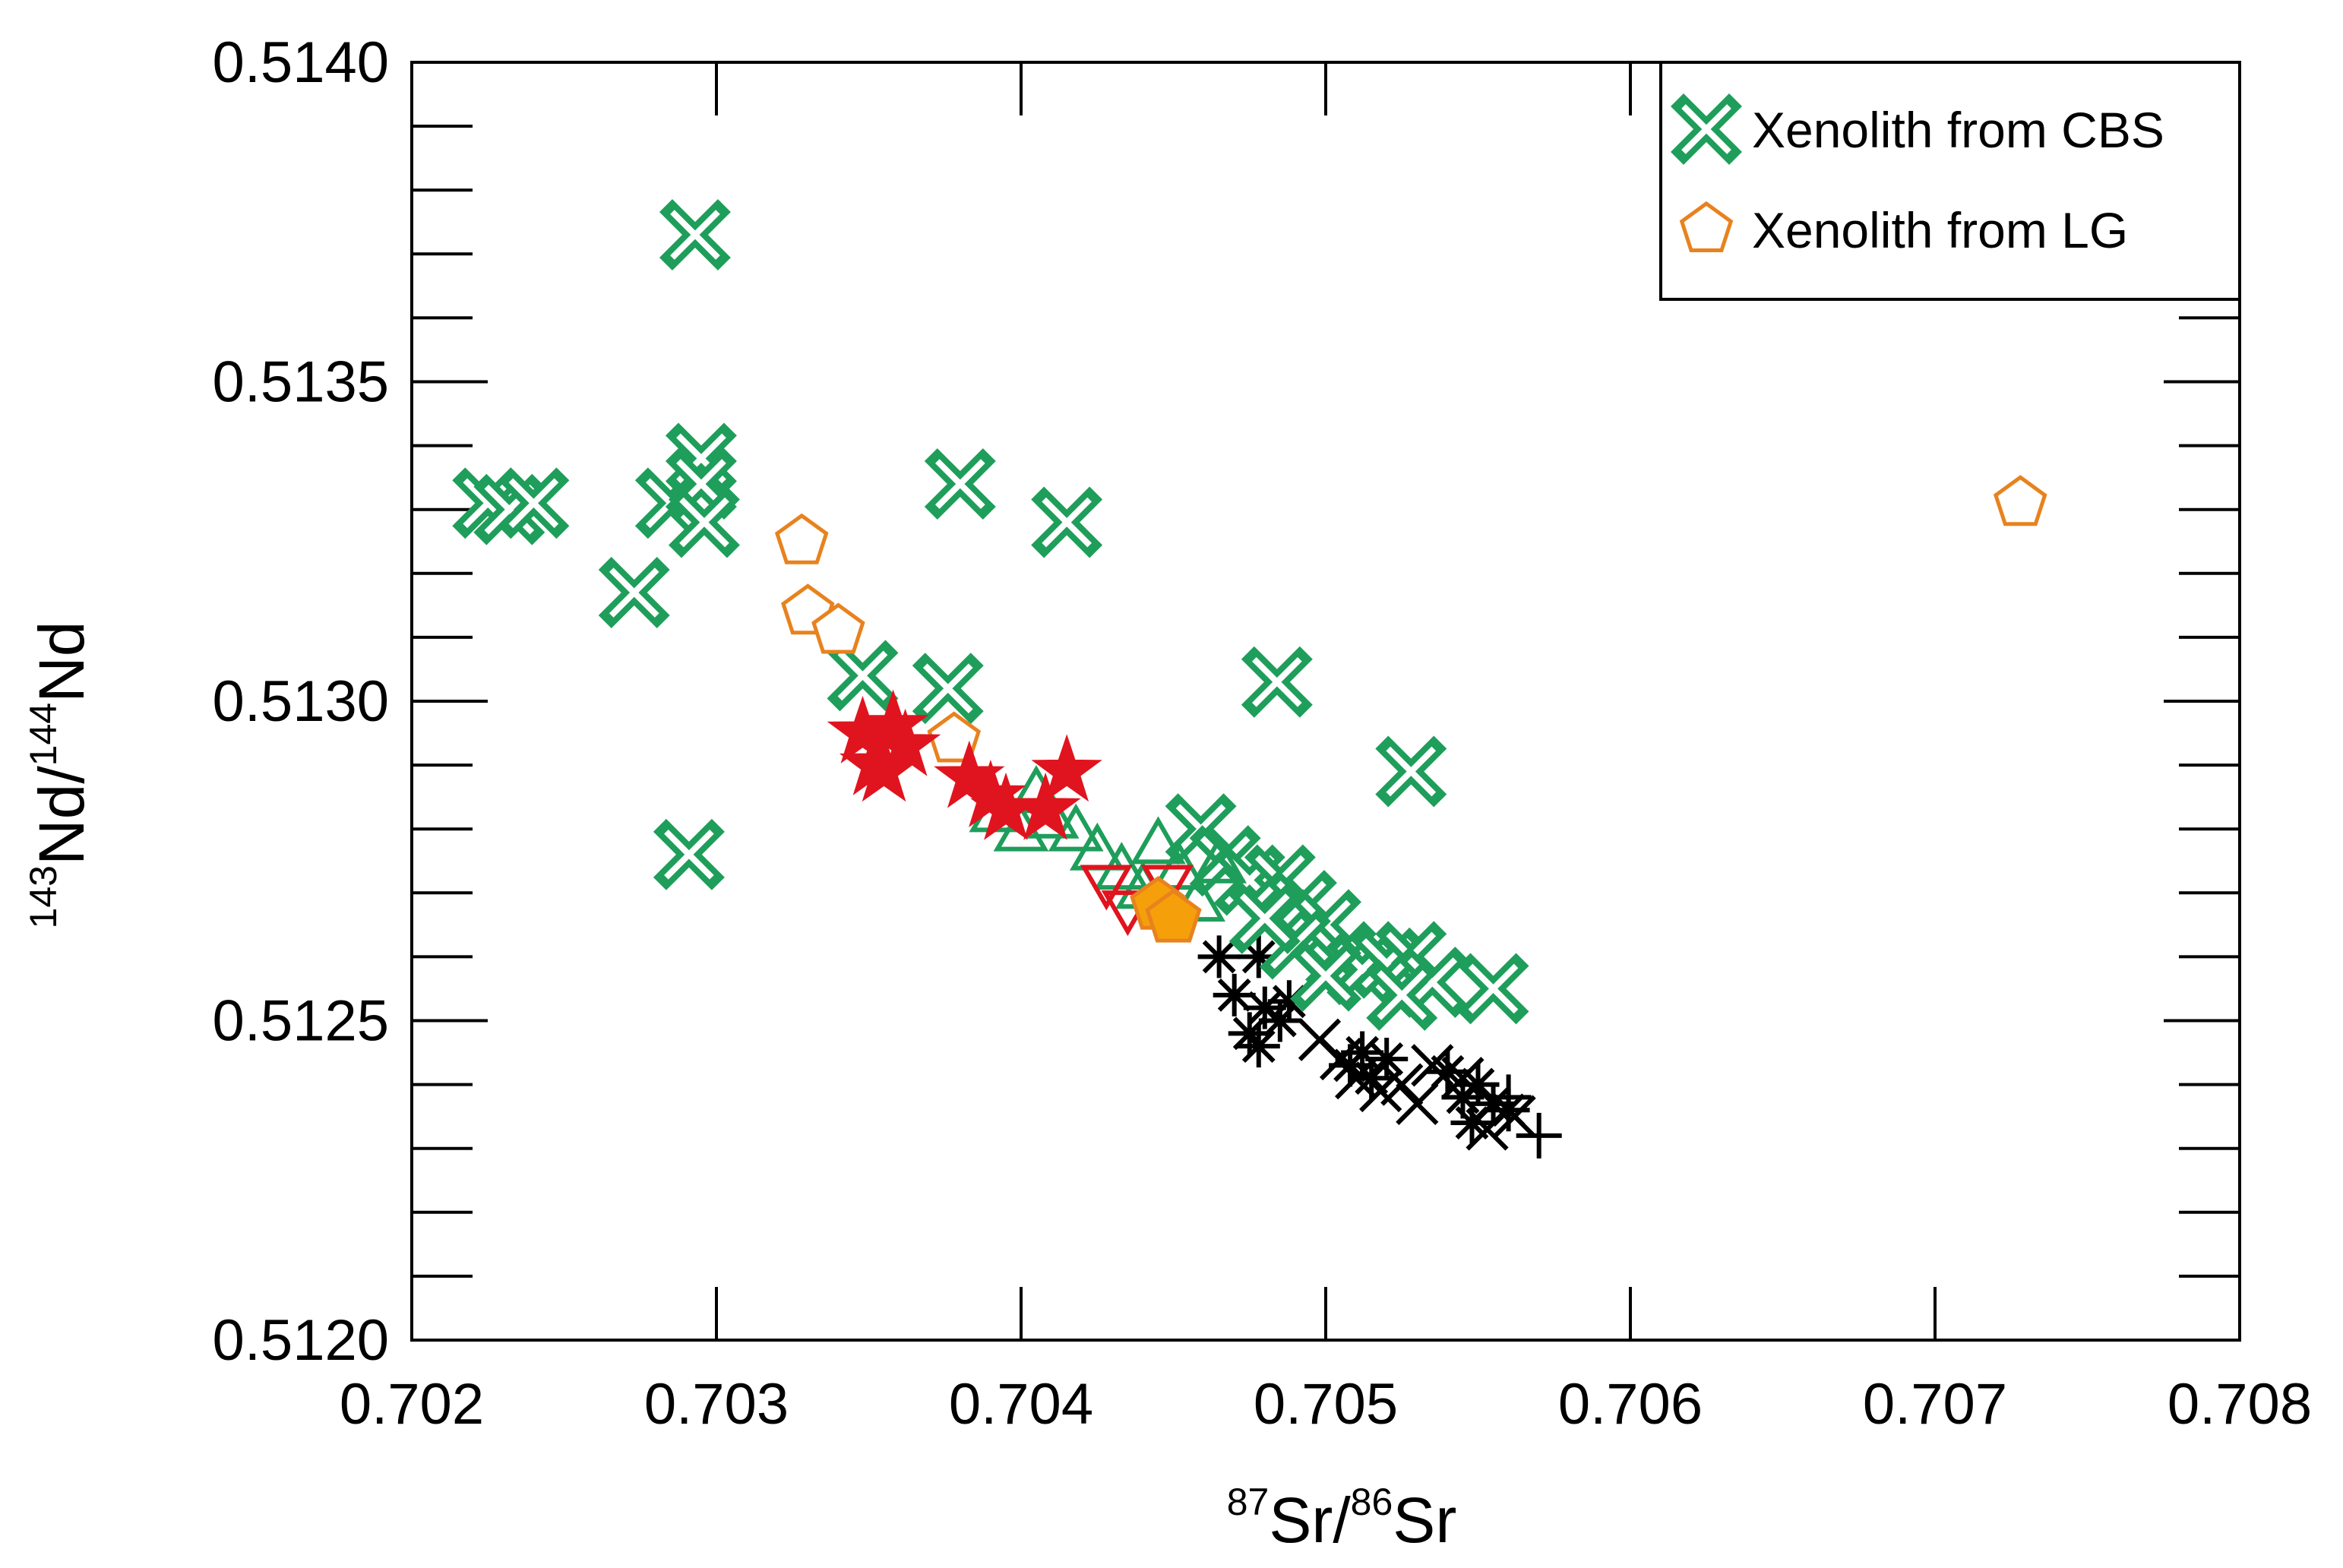 This screenshot has width=2343, height=1568. I want to click on y-tick-label: 0.5140, so click(301, 62).